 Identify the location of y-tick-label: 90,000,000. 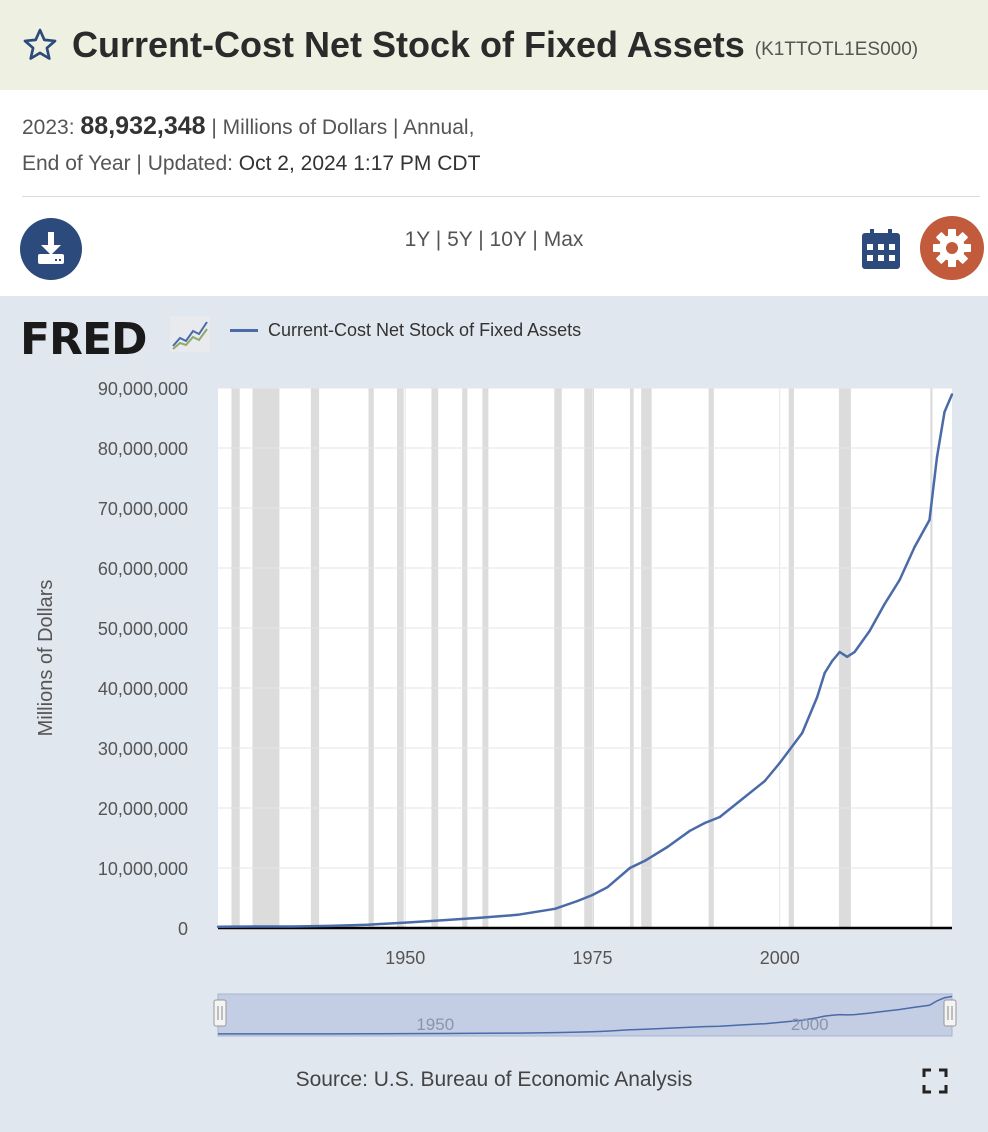
(143, 389).